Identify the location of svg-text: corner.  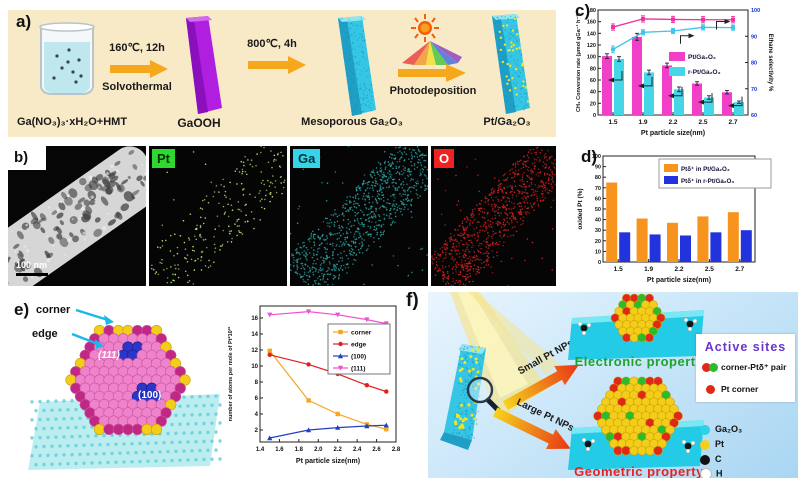
(361, 333).